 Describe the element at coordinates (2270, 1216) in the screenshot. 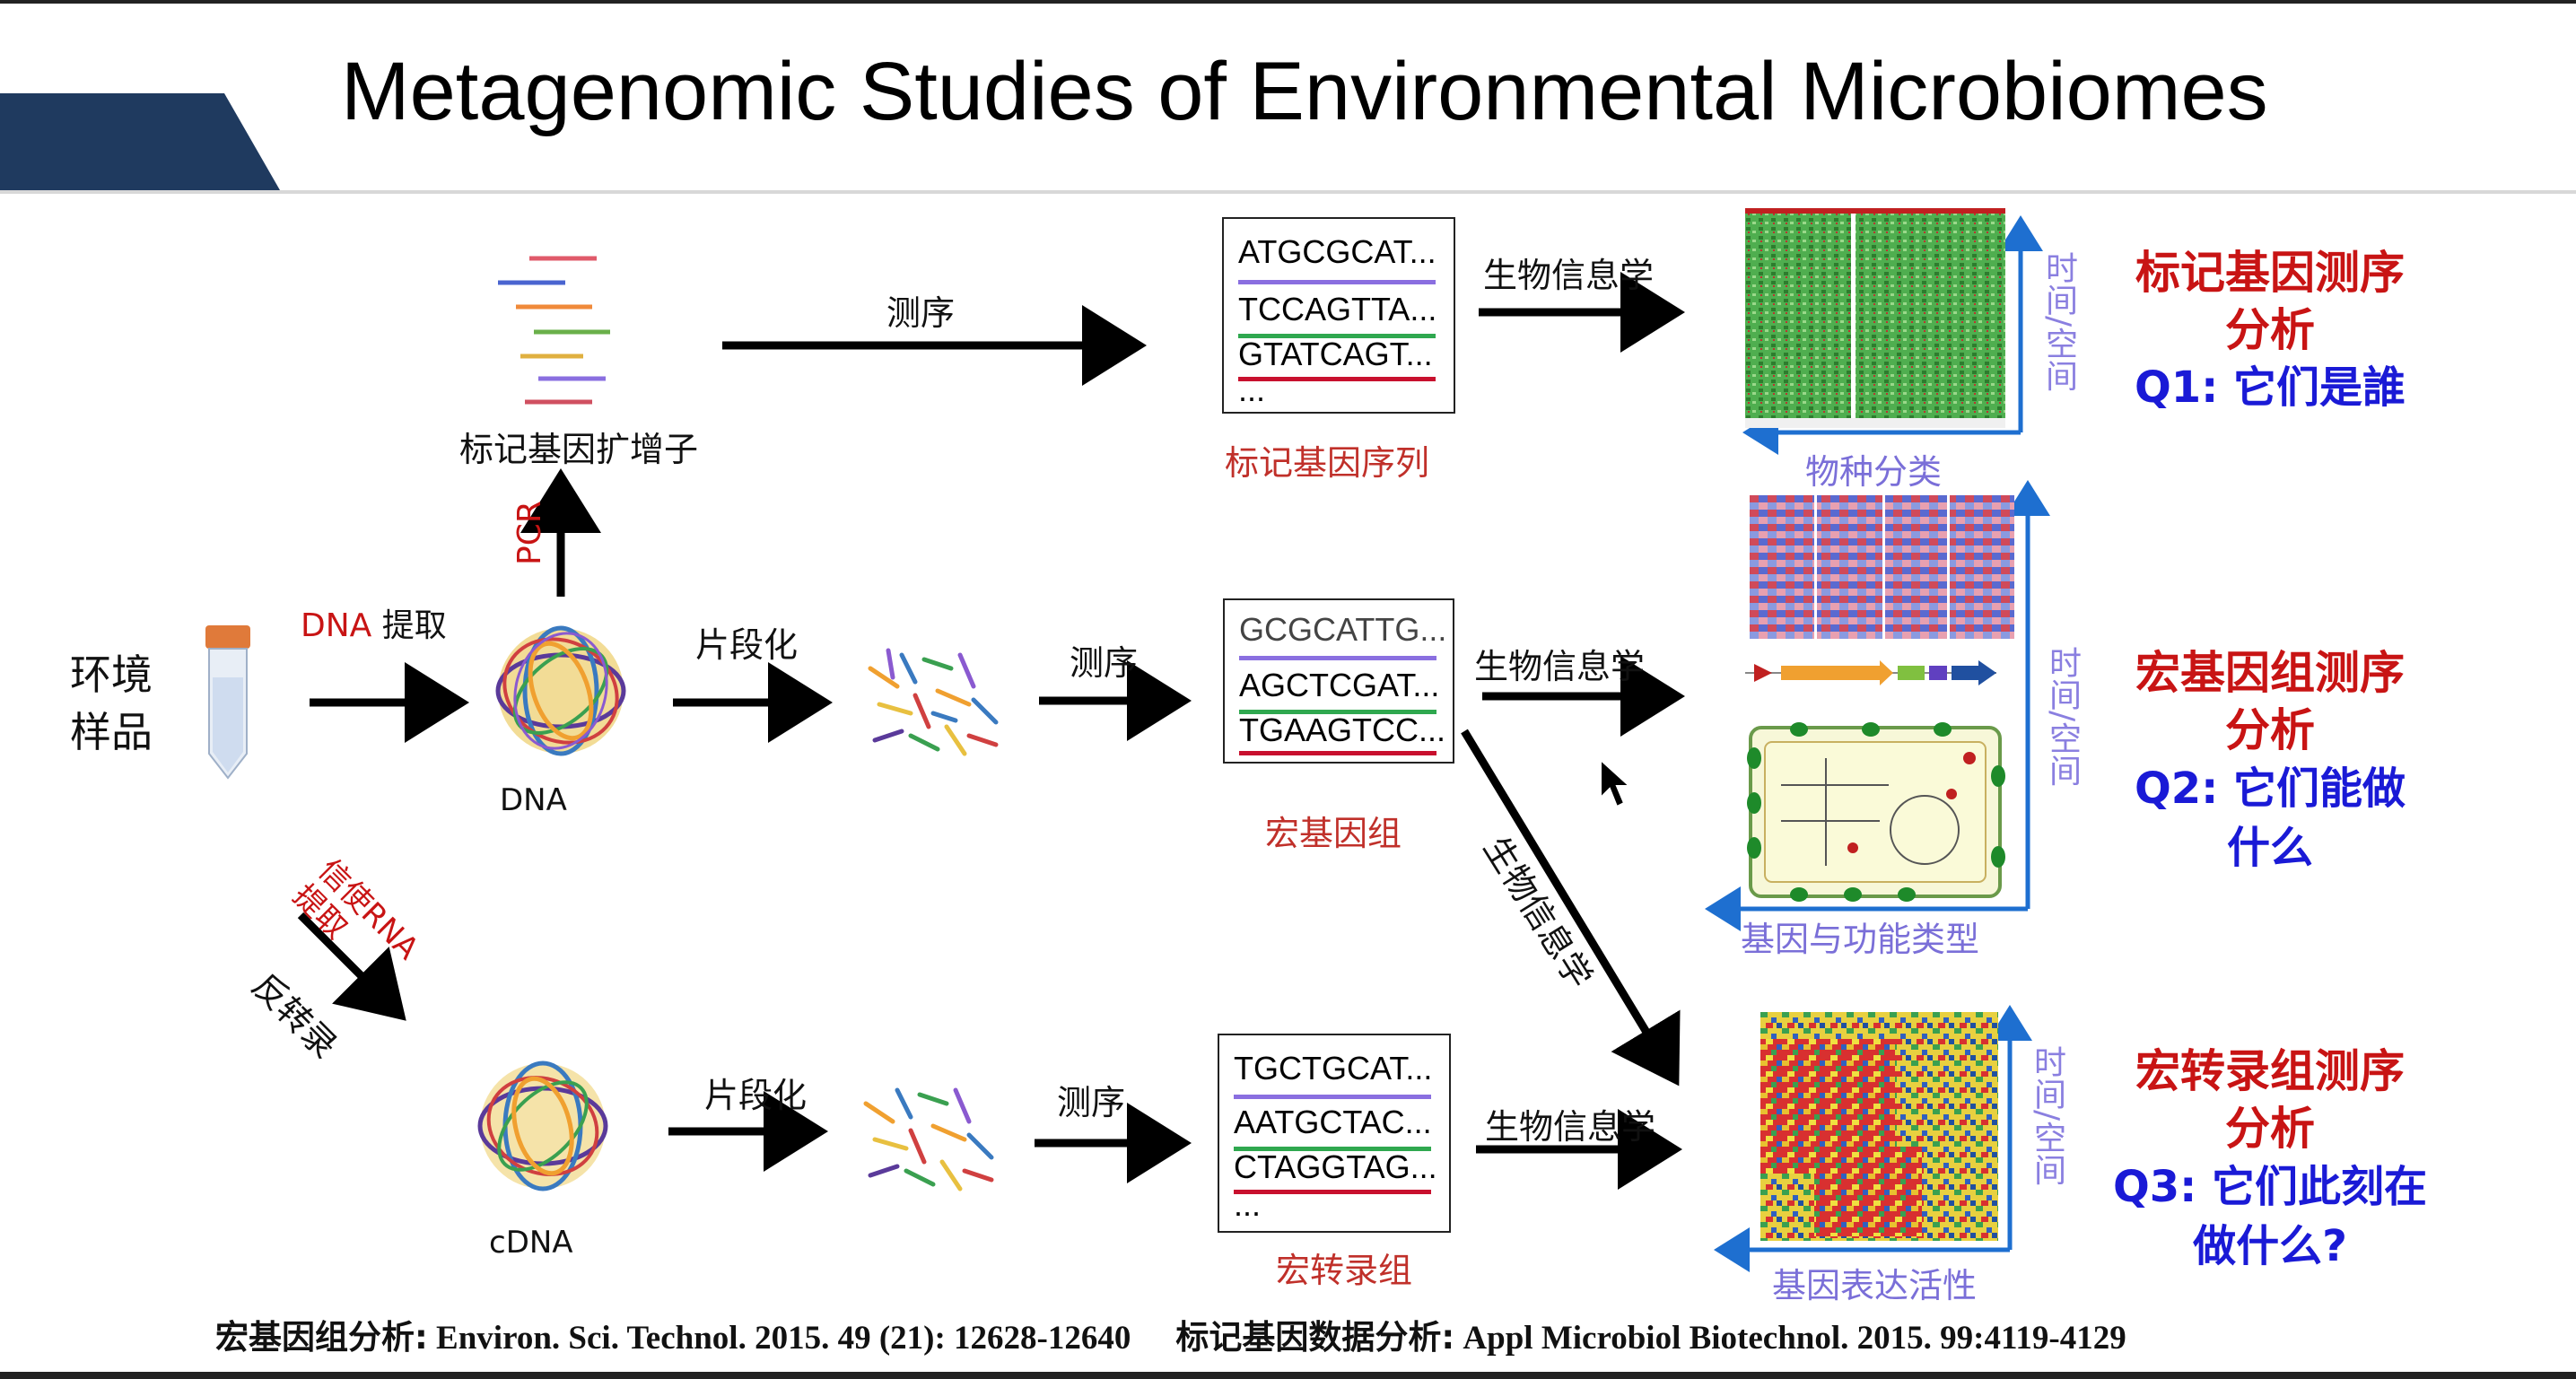

I see `question-label-3: Q3: 它们此刻在 做什么?` at that location.